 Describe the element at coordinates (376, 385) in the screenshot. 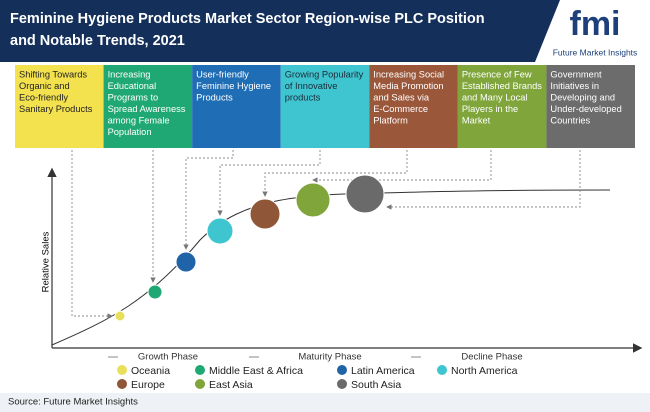

I see `legend-label: South Asia` at that location.